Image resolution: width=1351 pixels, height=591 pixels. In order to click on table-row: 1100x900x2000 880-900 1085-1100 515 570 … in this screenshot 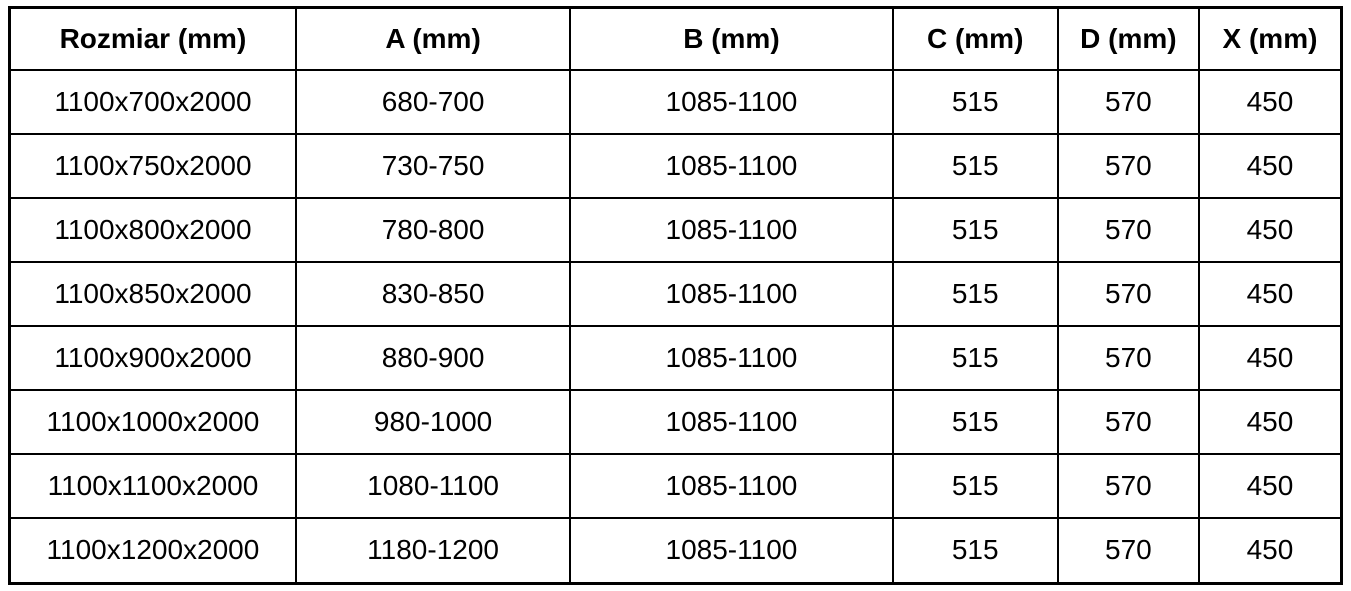, I will do `click(675, 358)`.